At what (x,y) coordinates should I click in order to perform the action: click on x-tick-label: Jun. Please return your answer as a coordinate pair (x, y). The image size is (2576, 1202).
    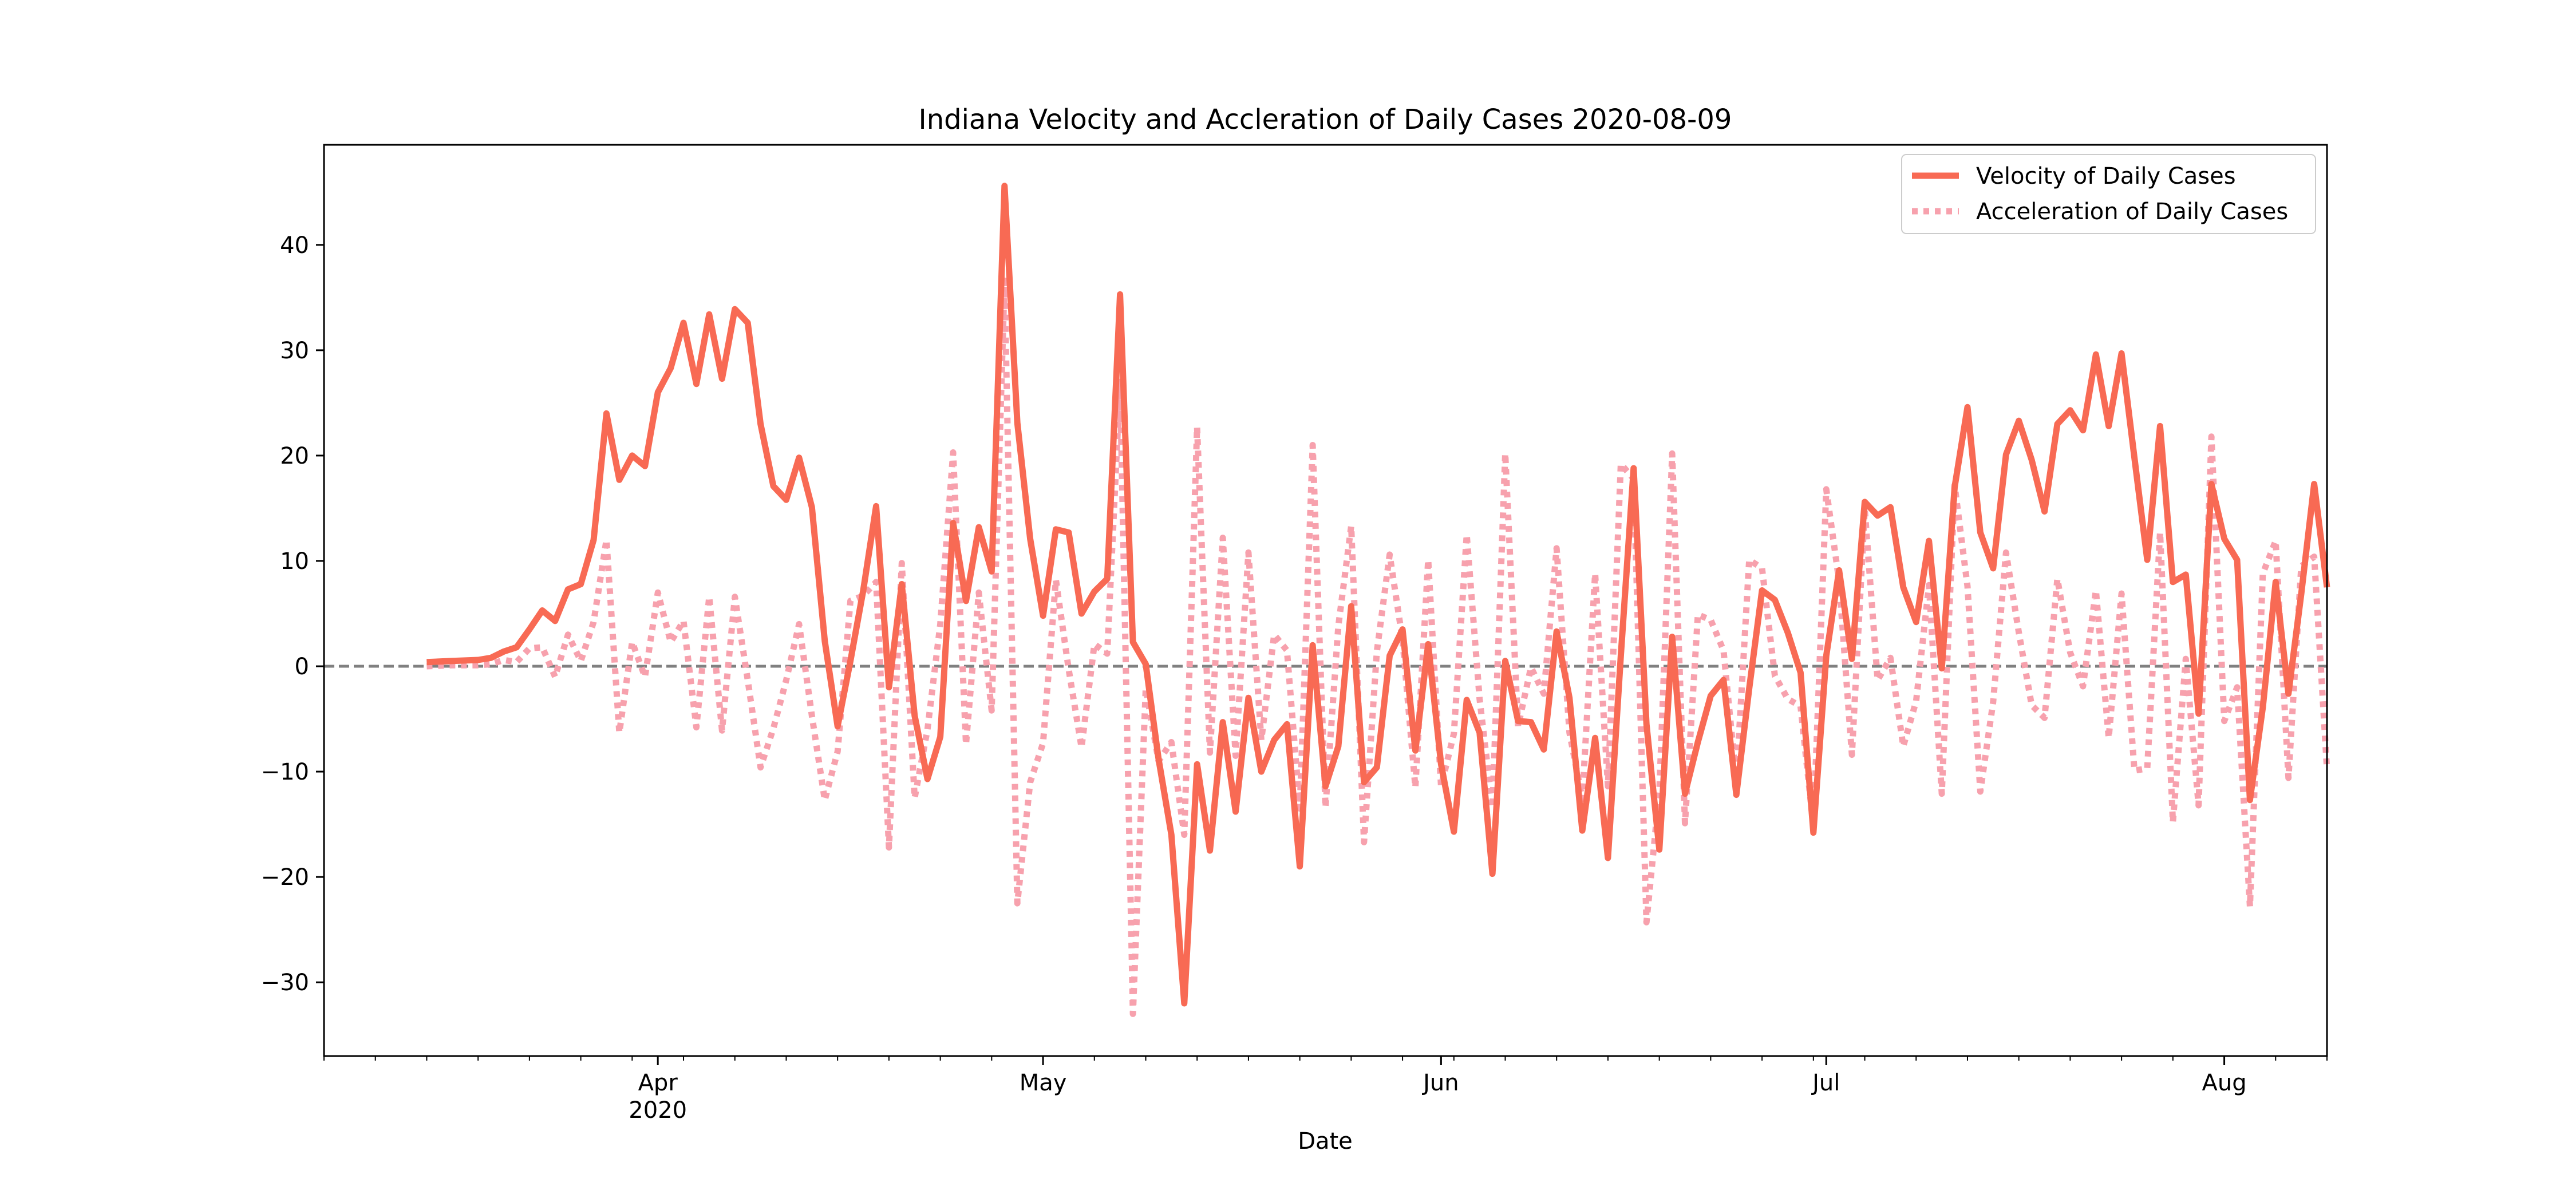
    Looking at the image, I should click on (1440, 1083).